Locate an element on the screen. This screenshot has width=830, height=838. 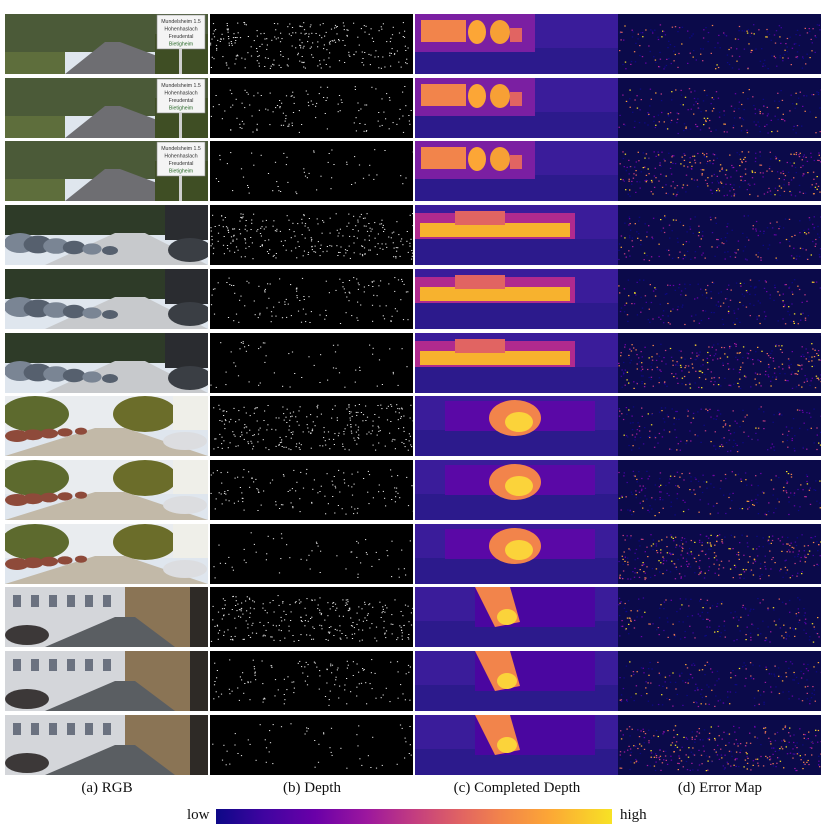
colorbar-high-label: high is located at coordinates (633, 815).